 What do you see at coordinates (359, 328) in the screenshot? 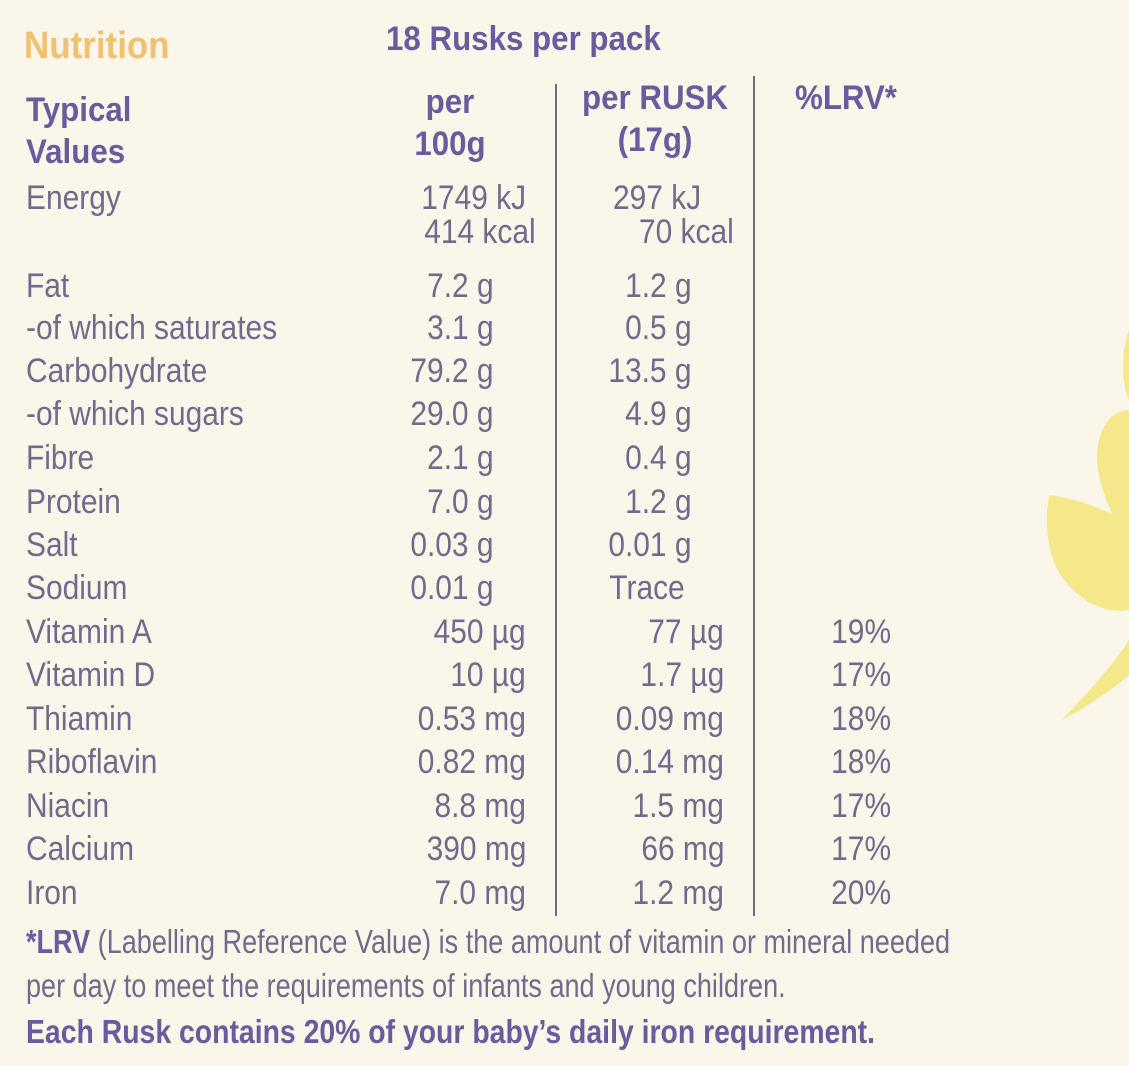
I see `table-row: -of which saturates 3.1 g 0.5 g` at bounding box center [359, 328].